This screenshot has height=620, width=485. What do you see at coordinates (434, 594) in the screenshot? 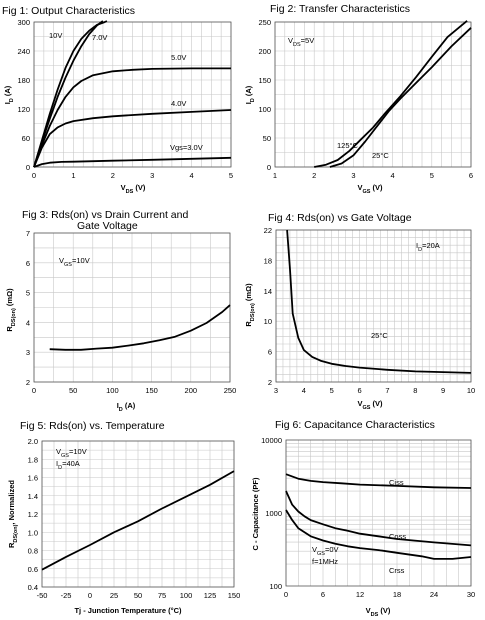
I see `x-tick-label: 24` at bounding box center [434, 594].